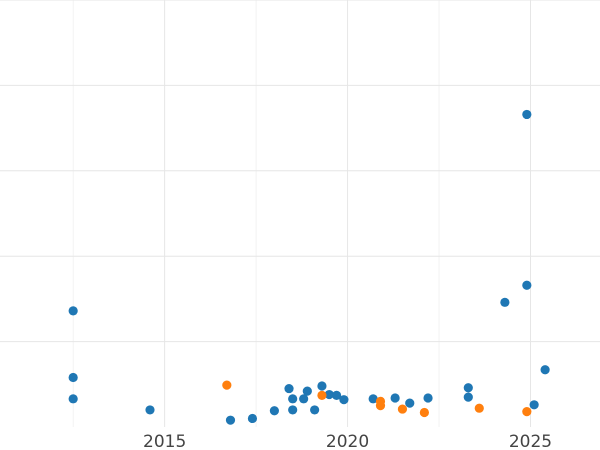 The width and height of the screenshot is (600, 450). Describe the element at coordinates (164, 441) in the screenshot. I see `x-tick-label: 2015` at that location.